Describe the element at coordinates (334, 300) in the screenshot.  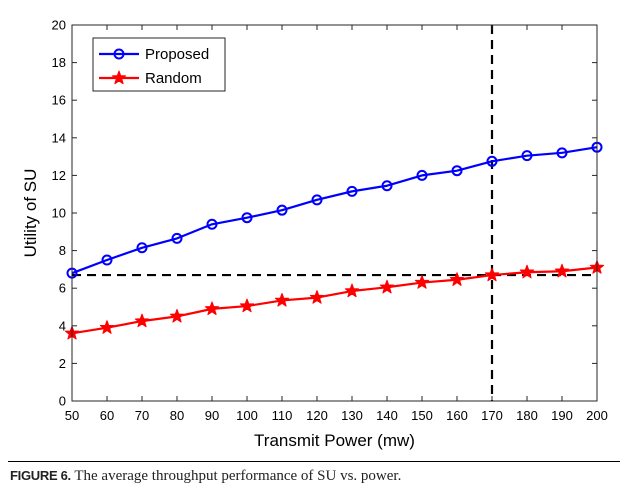
I see `series-line-random` at that location.